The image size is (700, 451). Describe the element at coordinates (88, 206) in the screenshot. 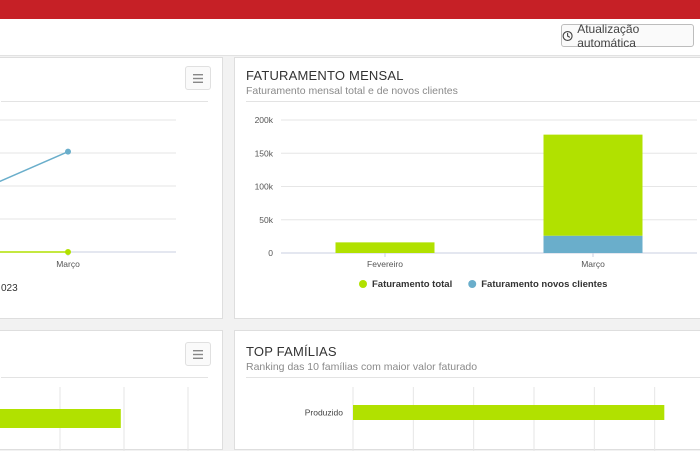

I see `left-line-chart: Março 023` at that location.